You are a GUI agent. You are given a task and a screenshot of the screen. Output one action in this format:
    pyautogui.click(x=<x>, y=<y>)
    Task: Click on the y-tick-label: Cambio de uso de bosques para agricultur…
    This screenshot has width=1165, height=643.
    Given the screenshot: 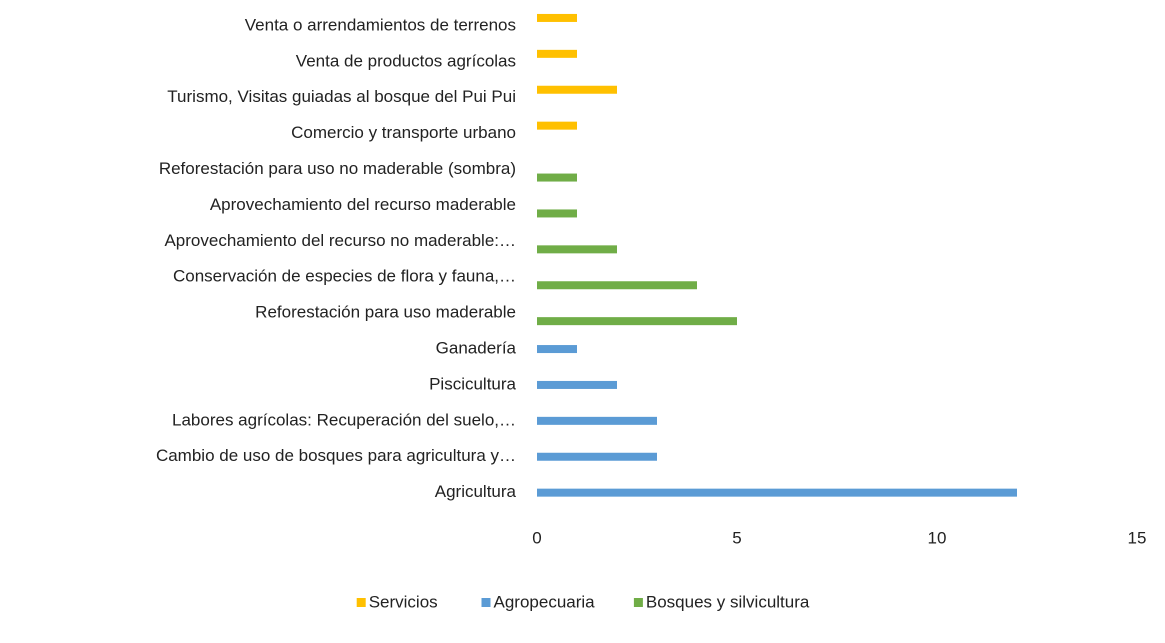 What is the action you would take?
    pyautogui.click(x=336, y=455)
    